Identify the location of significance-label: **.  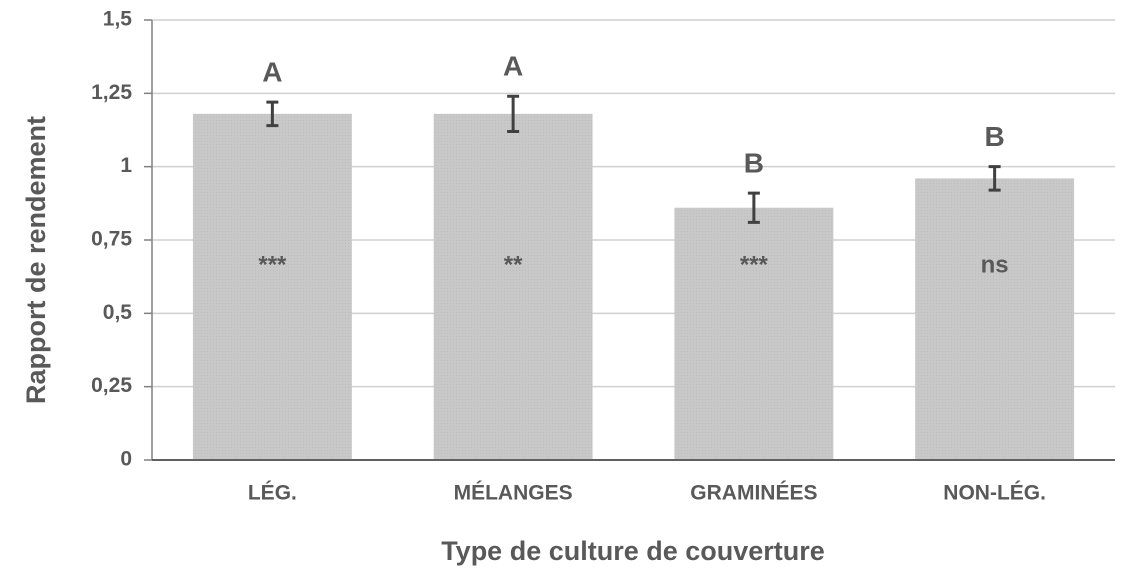
(513, 264).